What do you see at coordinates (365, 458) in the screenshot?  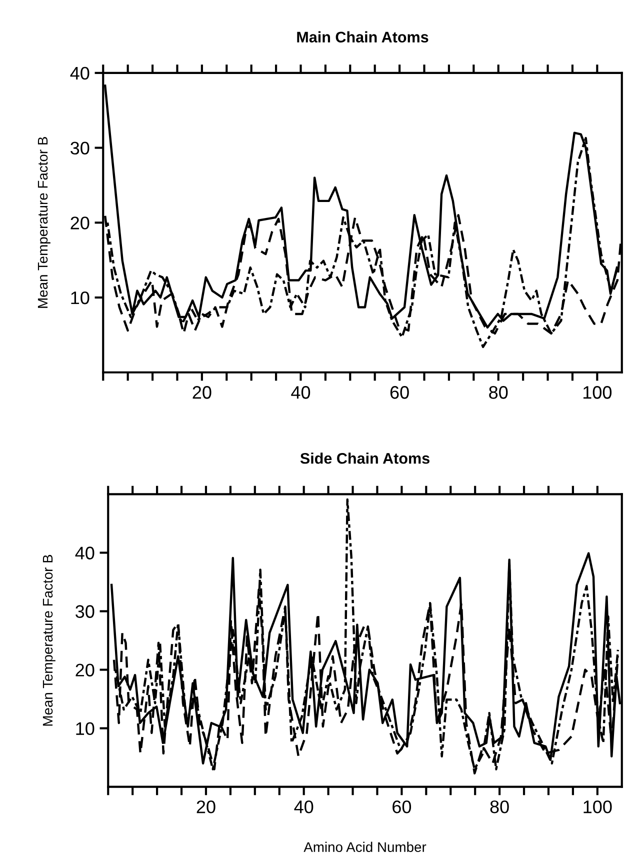 I see `chart-title: Side Chain Atoms` at bounding box center [365, 458].